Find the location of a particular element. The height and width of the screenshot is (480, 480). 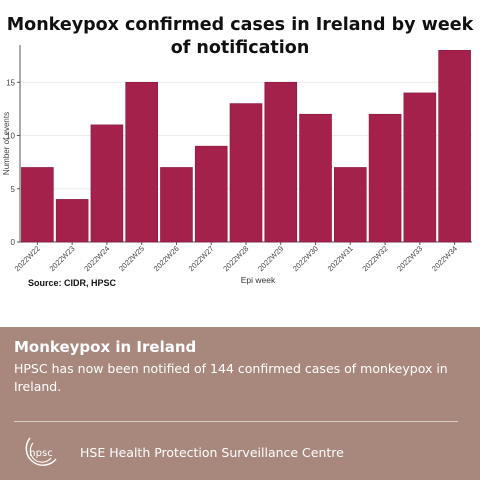

x-tick-label: 2022W30 is located at coordinates (305, 258).